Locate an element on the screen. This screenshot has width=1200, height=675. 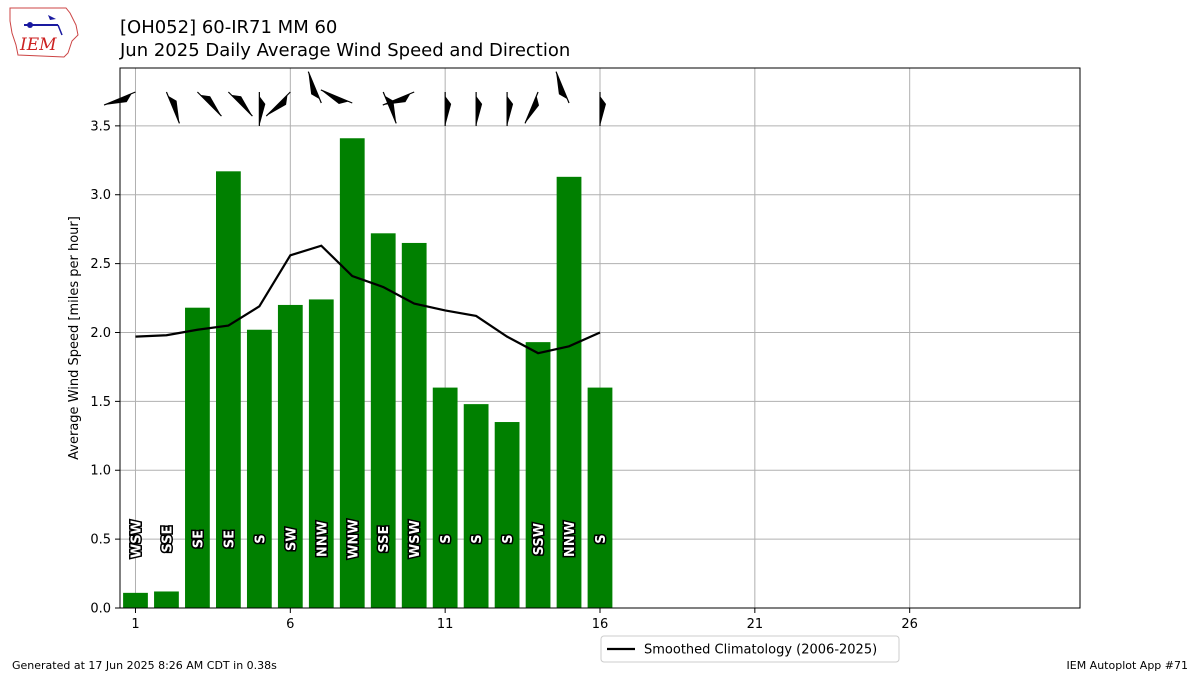
x-tick-label: 11 is located at coordinates (445, 624).